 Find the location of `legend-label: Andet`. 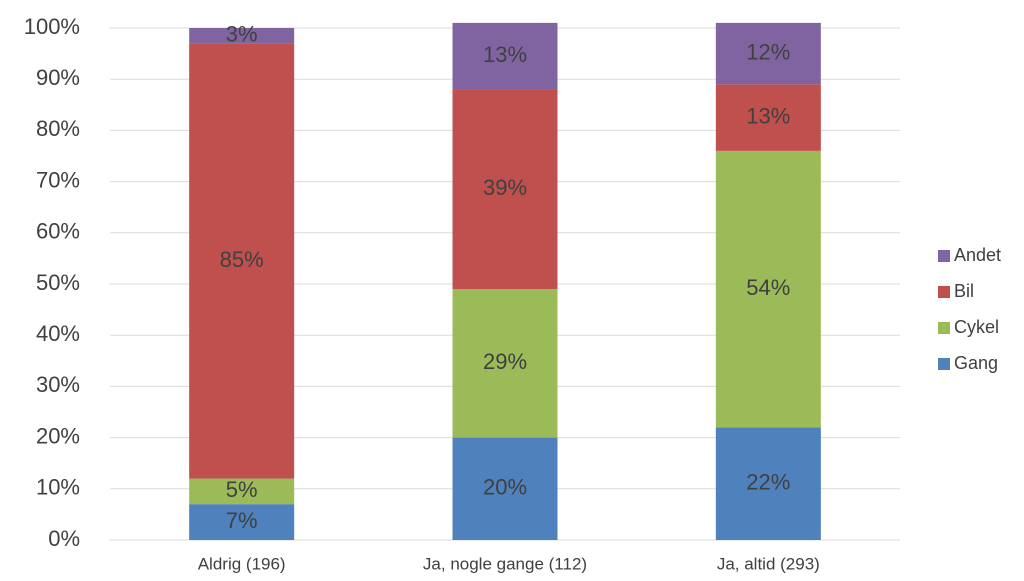

legend-label: Andet is located at coordinates (977, 255).